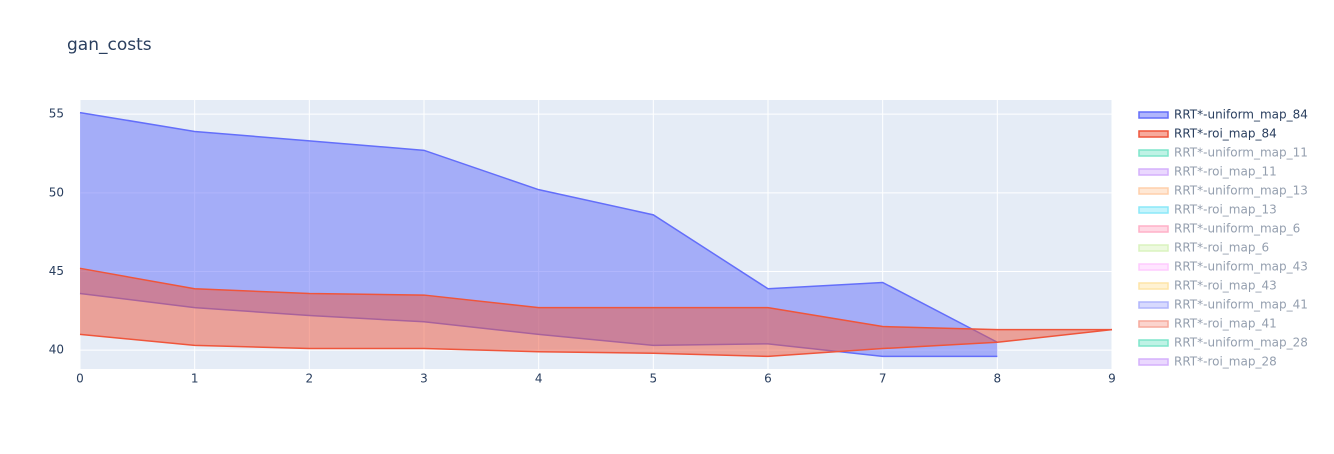  What do you see at coordinates (1225, 286) in the screenshot?
I see `legend-label: RRT*-roi_map_43` at bounding box center [1225, 286].